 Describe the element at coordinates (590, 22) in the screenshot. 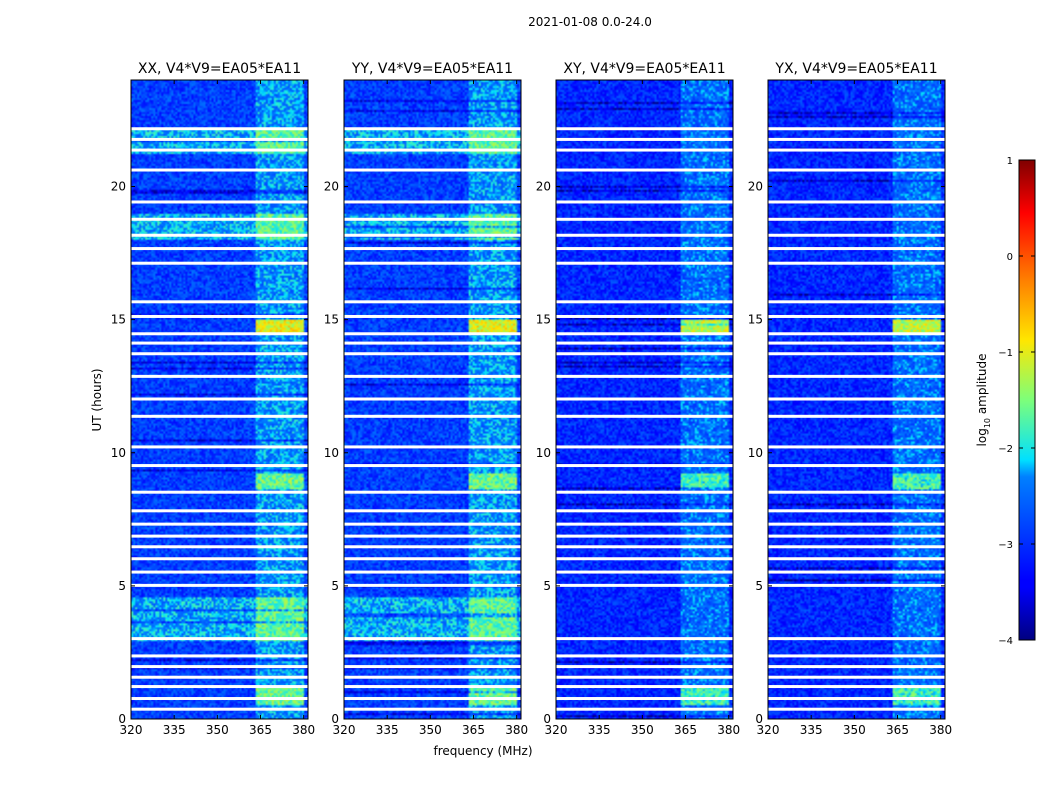

I see `figure-title: 2021-01-08 0.0-24.0` at that location.